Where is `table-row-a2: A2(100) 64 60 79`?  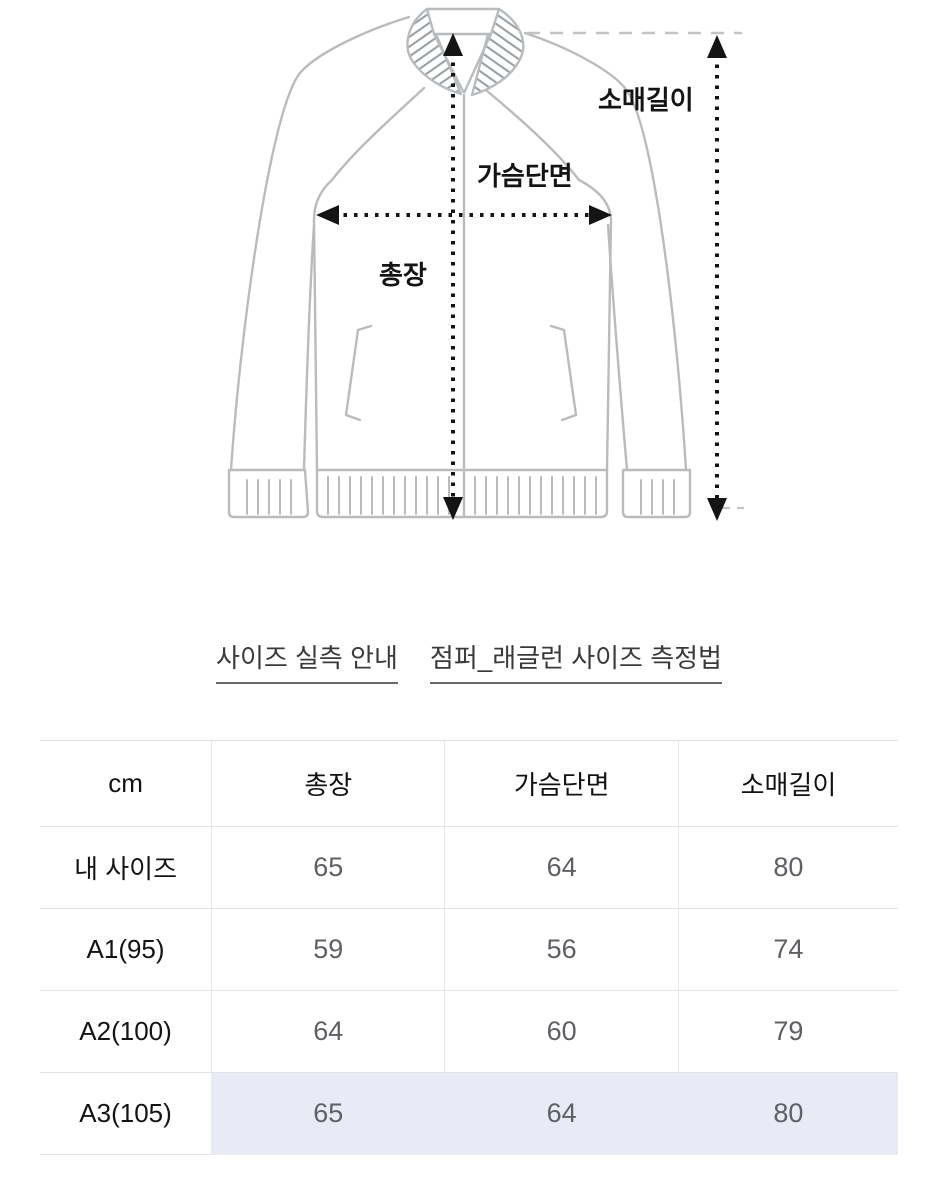
table-row-a2: A2(100) 64 60 79 is located at coordinates (469, 1031).